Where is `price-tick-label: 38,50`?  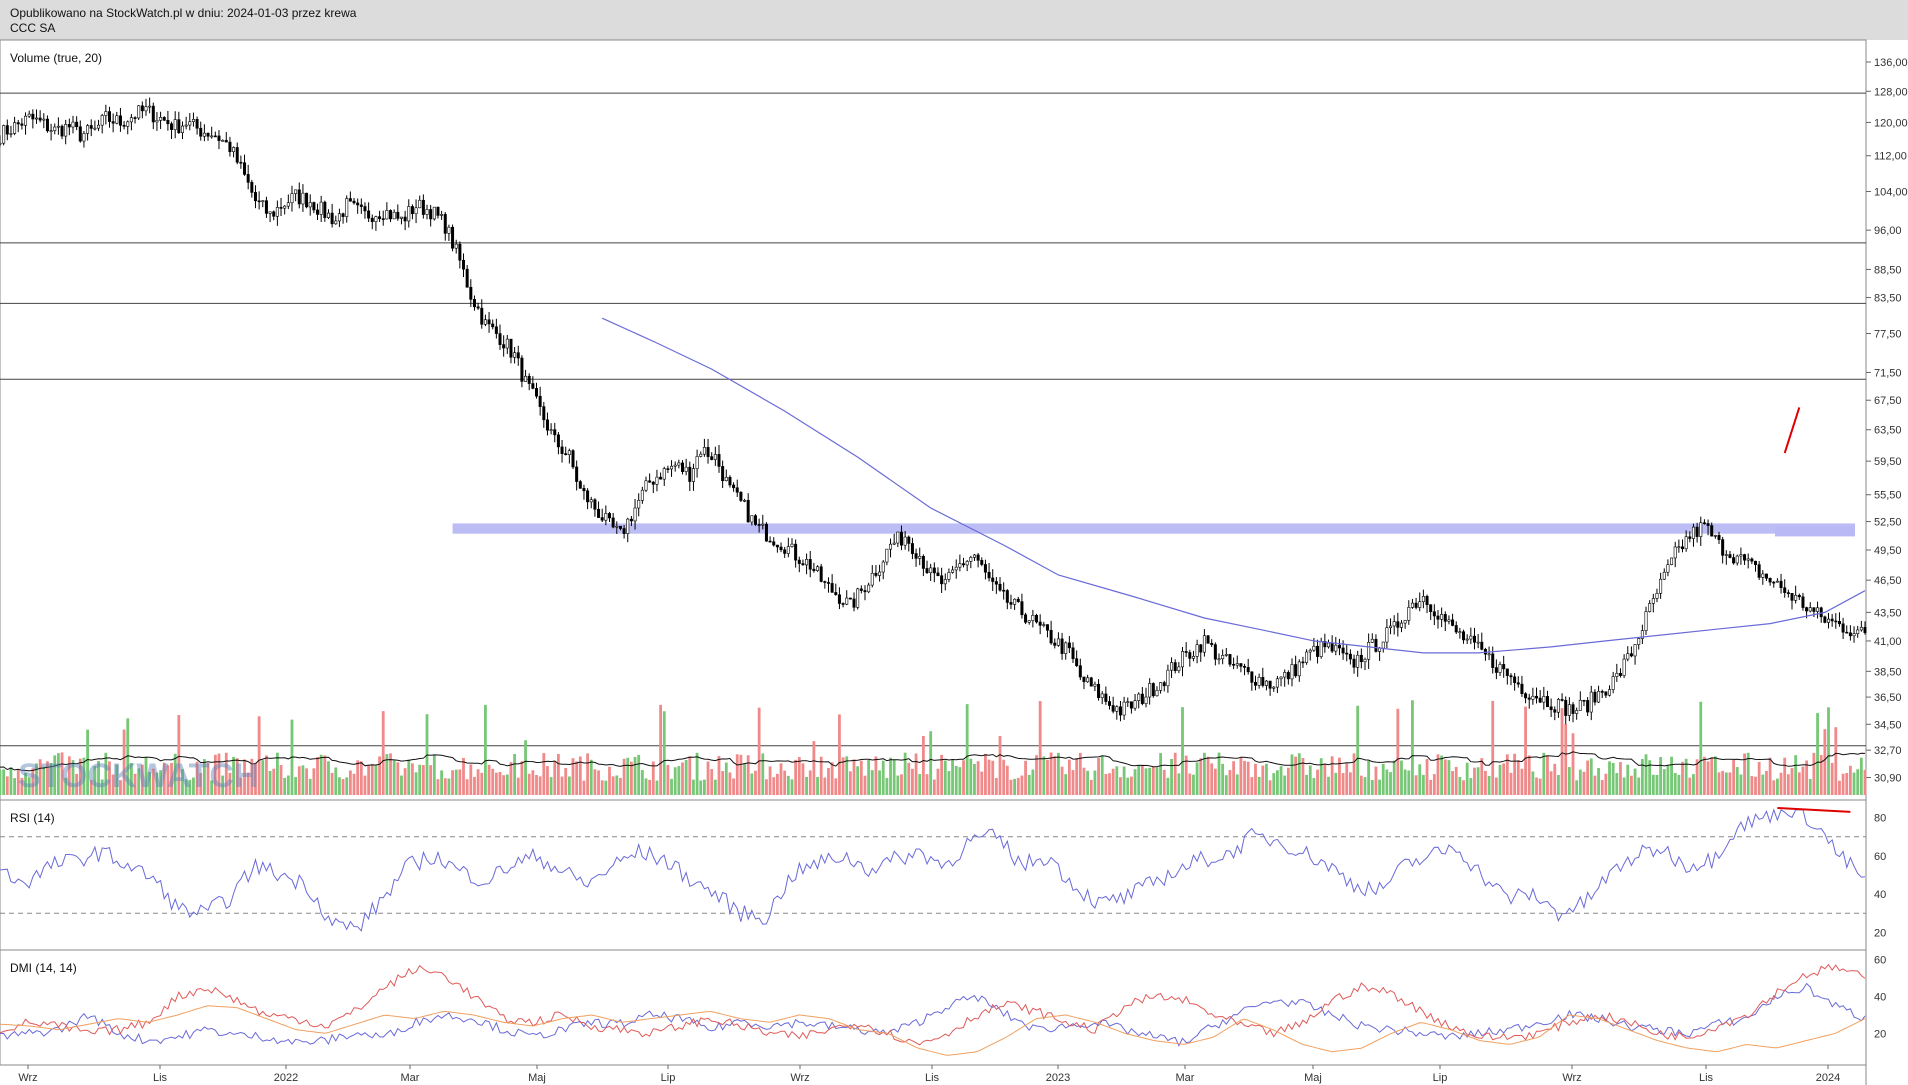 price-tick-label: 38,50 is located at coordinates (1888, 672).